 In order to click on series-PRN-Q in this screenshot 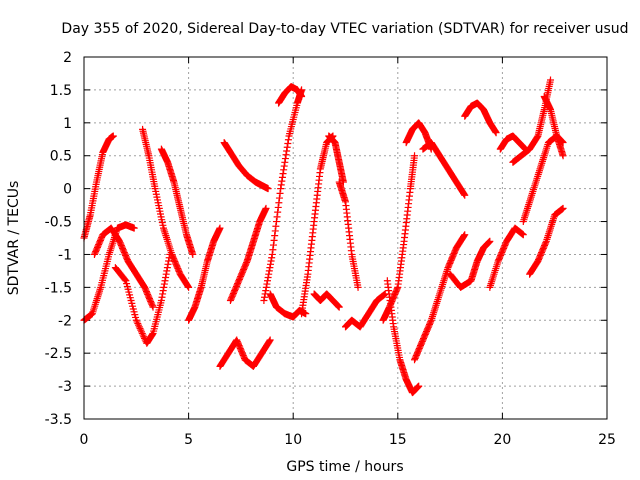, I will do `click(348, 234)`.